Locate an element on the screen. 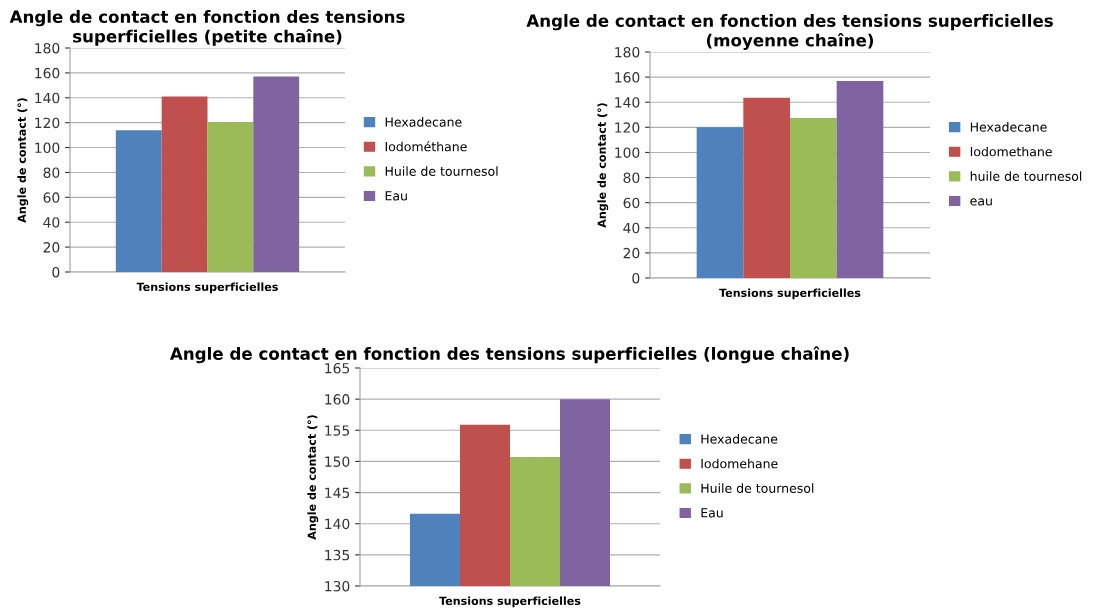 This screenshot has width=1095, height=614. y-tick-label: 165 is located at coordinates (337, 368).